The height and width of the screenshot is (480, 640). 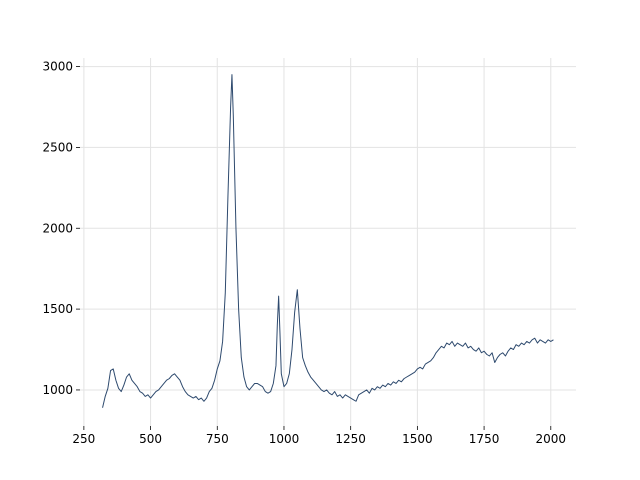 What do you see at coordinates (57, 67) in the screenshot?
I see `y-tick-label: 3000` at bounding box center [57, 67].